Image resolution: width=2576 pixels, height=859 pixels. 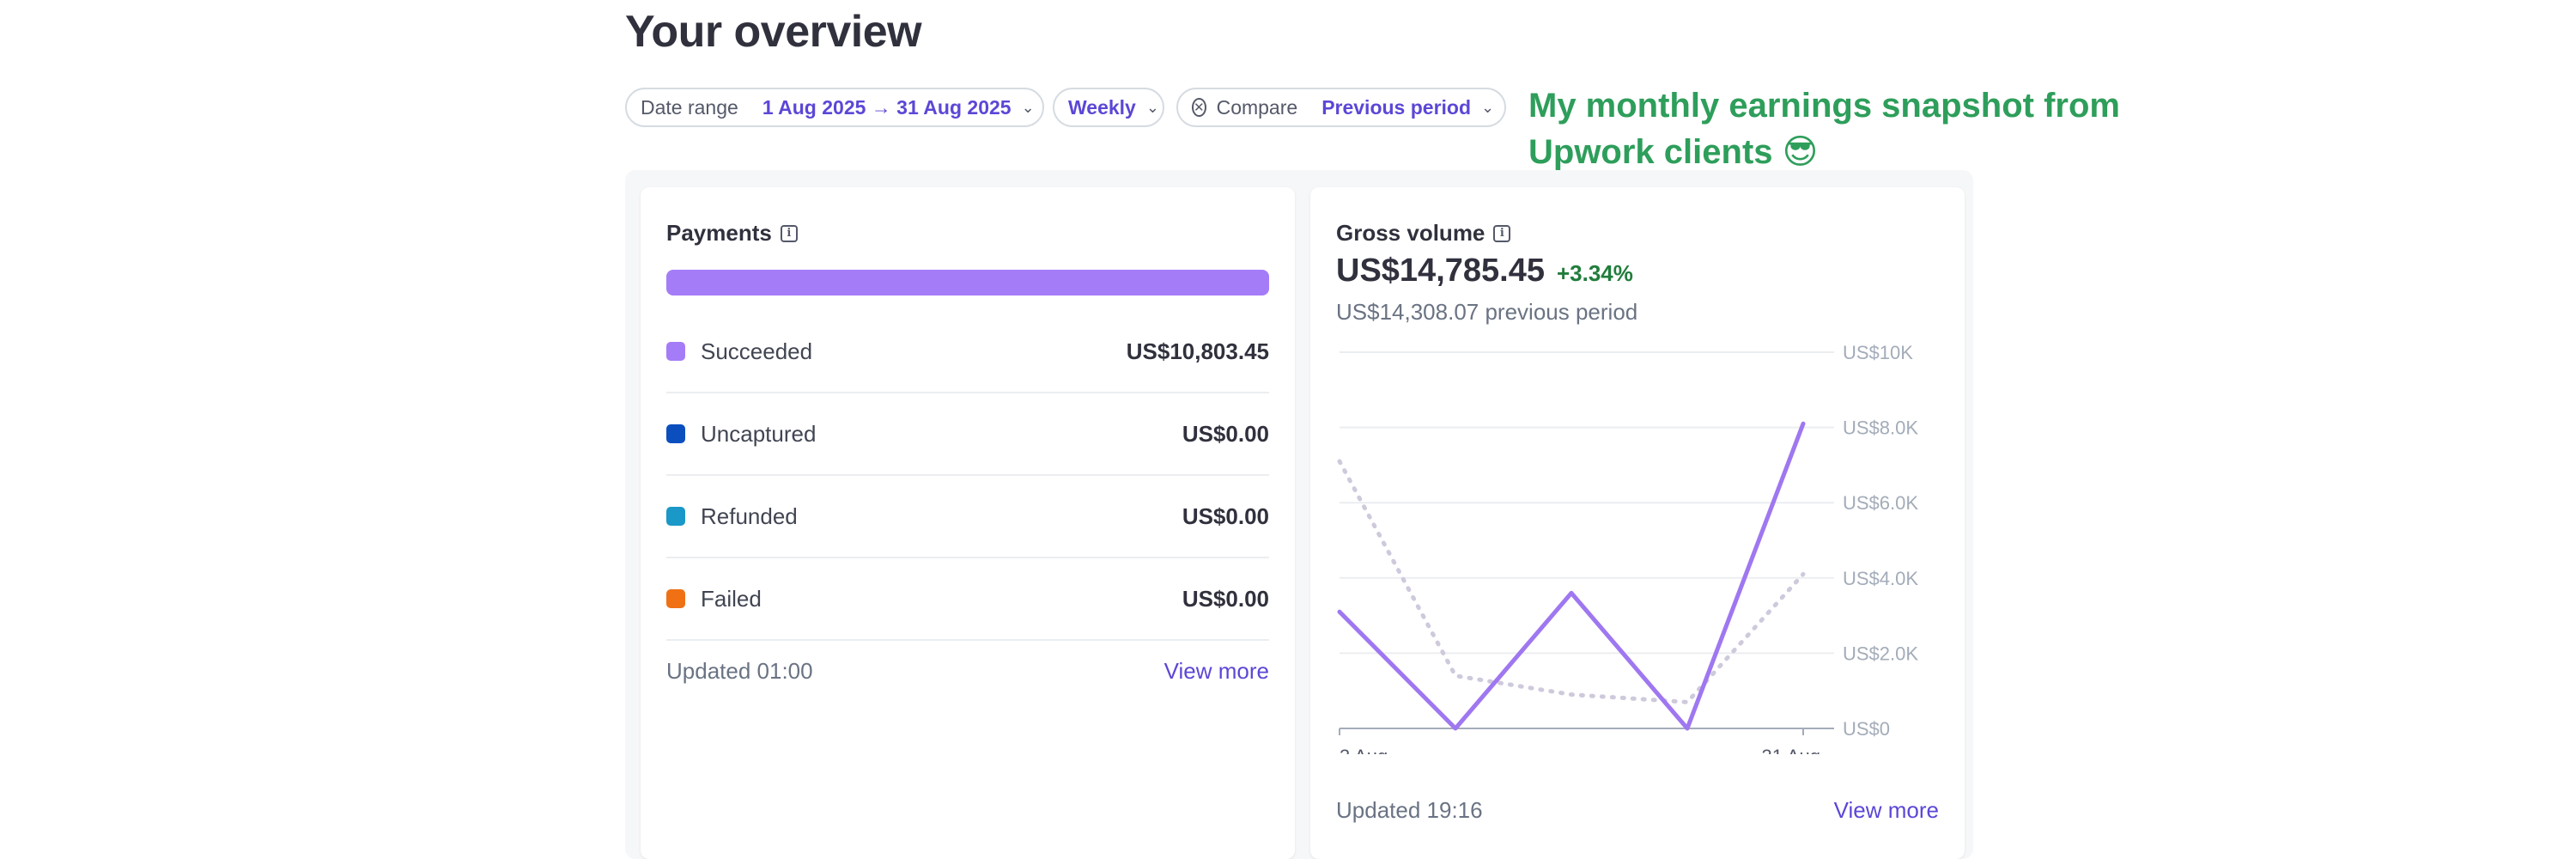 I want to click on gross-change-badge: +3.34%, so click(x=1594, y=273).